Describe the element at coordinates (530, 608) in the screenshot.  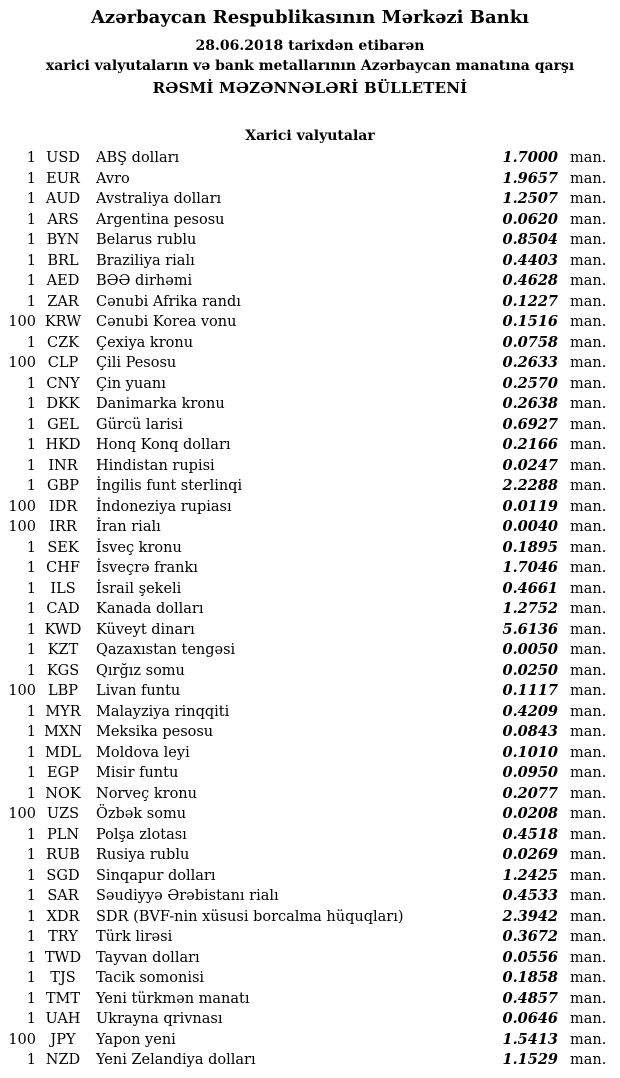
I see `exchange-rate: 1.2752` at that location.